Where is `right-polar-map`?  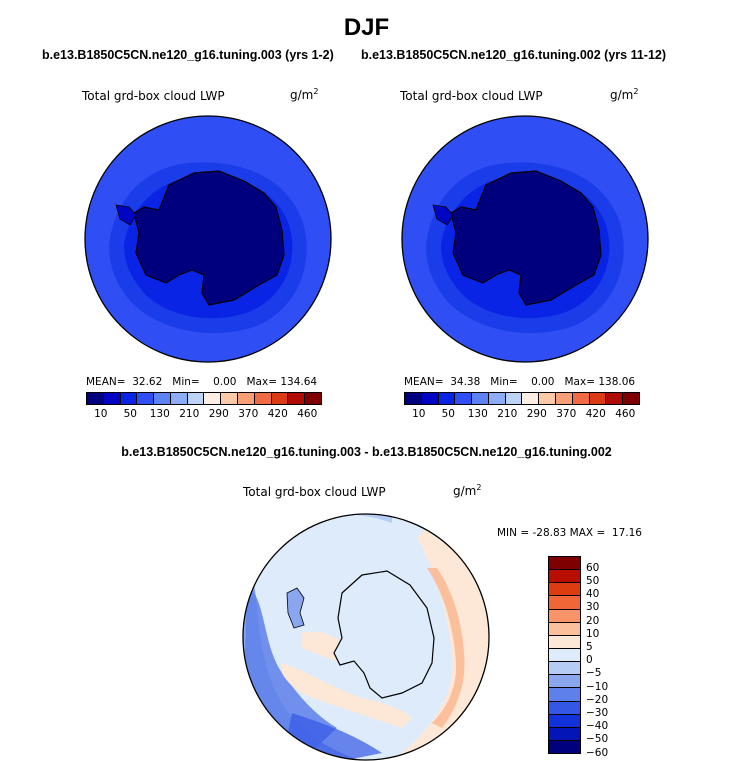
right-polar-map is located at coordinates (525, 239).